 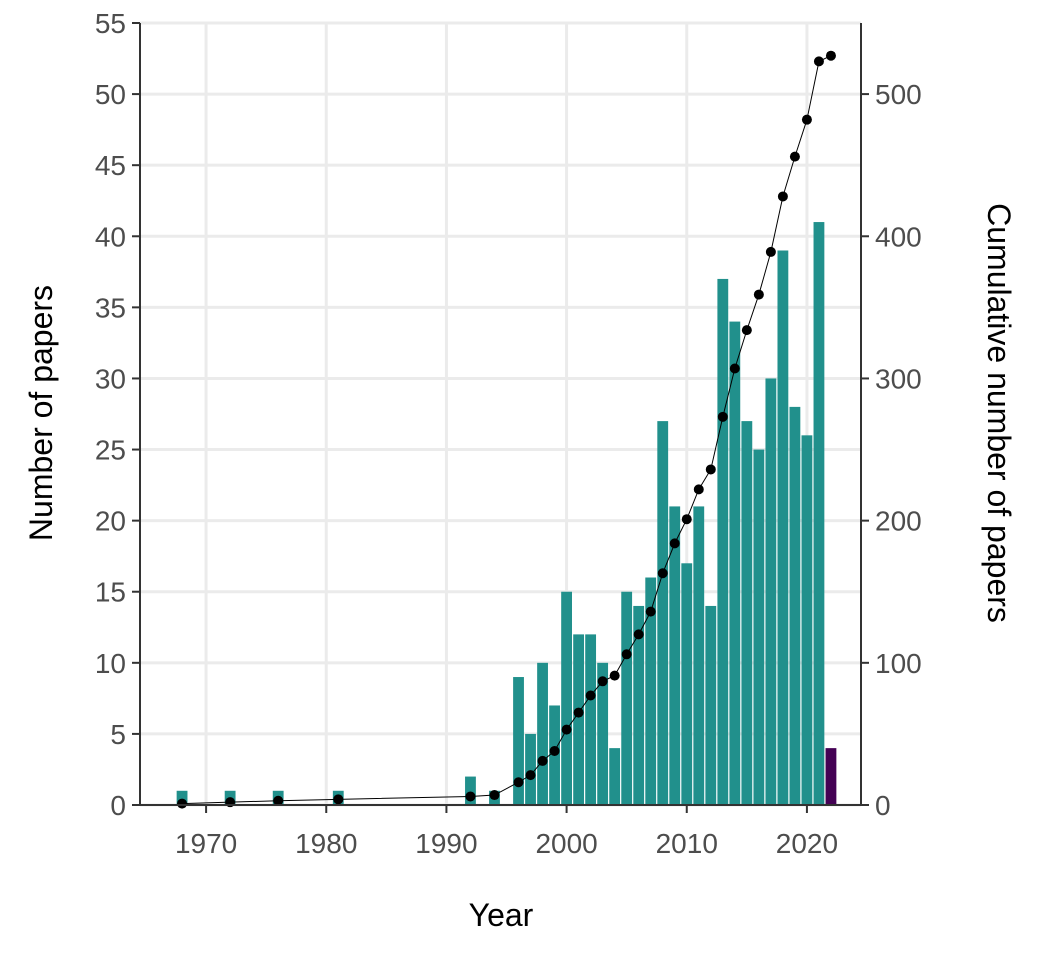 What do you see at coordinates (807, 843) in the screenshot?
I see `x-tick-label: 2020` at bounding box center [807, 843].